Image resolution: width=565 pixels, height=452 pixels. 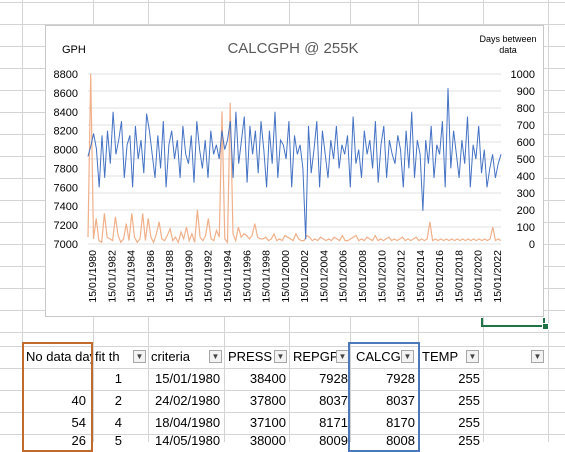 What do you see at coordinates (170, 276) in the screenshot?
I see `x-tick-label: 15/01/1988` at bounding box center [170, 276].